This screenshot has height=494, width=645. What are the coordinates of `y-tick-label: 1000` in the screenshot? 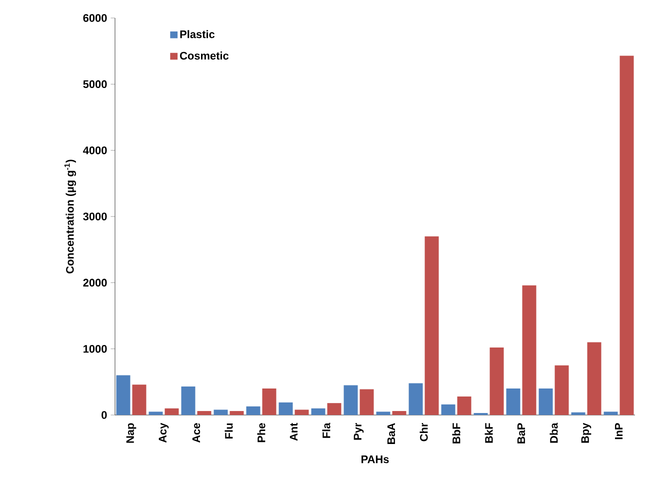 It's located at (95, 348).